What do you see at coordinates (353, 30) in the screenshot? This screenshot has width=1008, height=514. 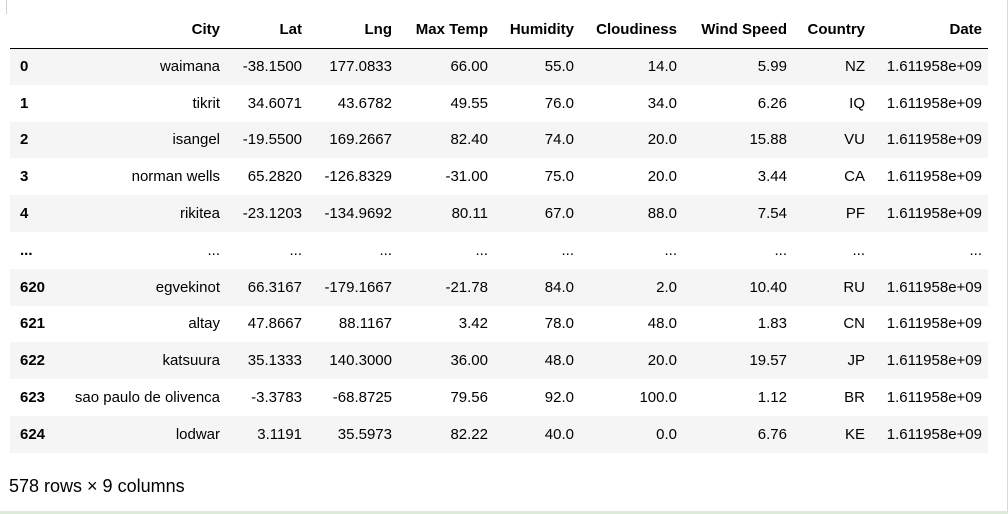 I see `column-header: Lng` at bounding box center [353, 30].